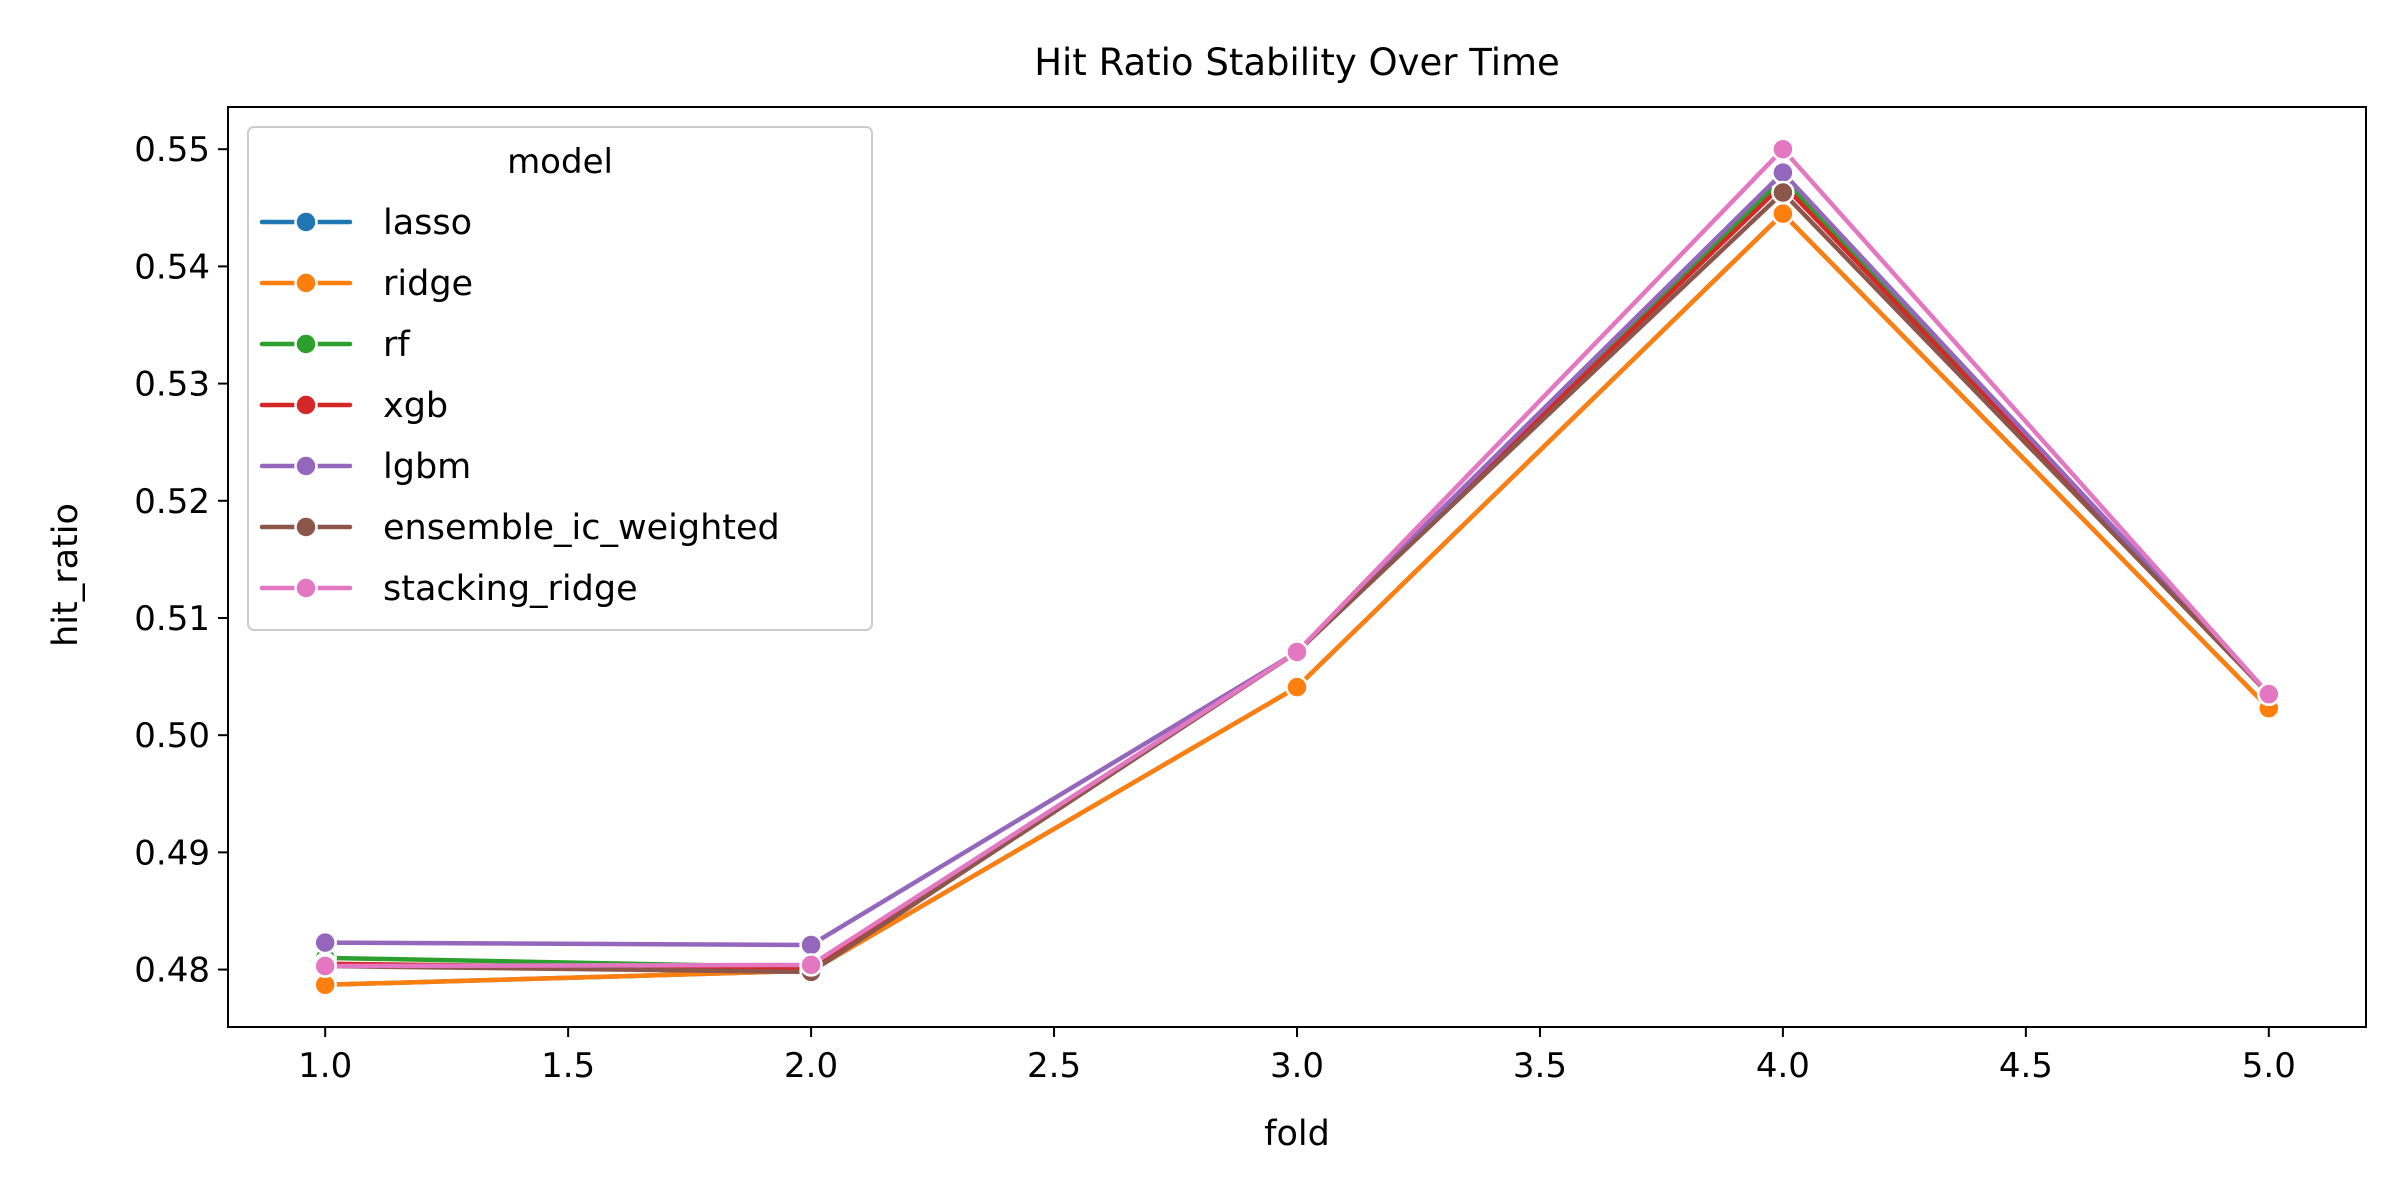 This screenshot has height=1200, width=2400. Describe the element at coordinates (427, 467) in the screenshot. I see `legend-label: lgbm` at that location.